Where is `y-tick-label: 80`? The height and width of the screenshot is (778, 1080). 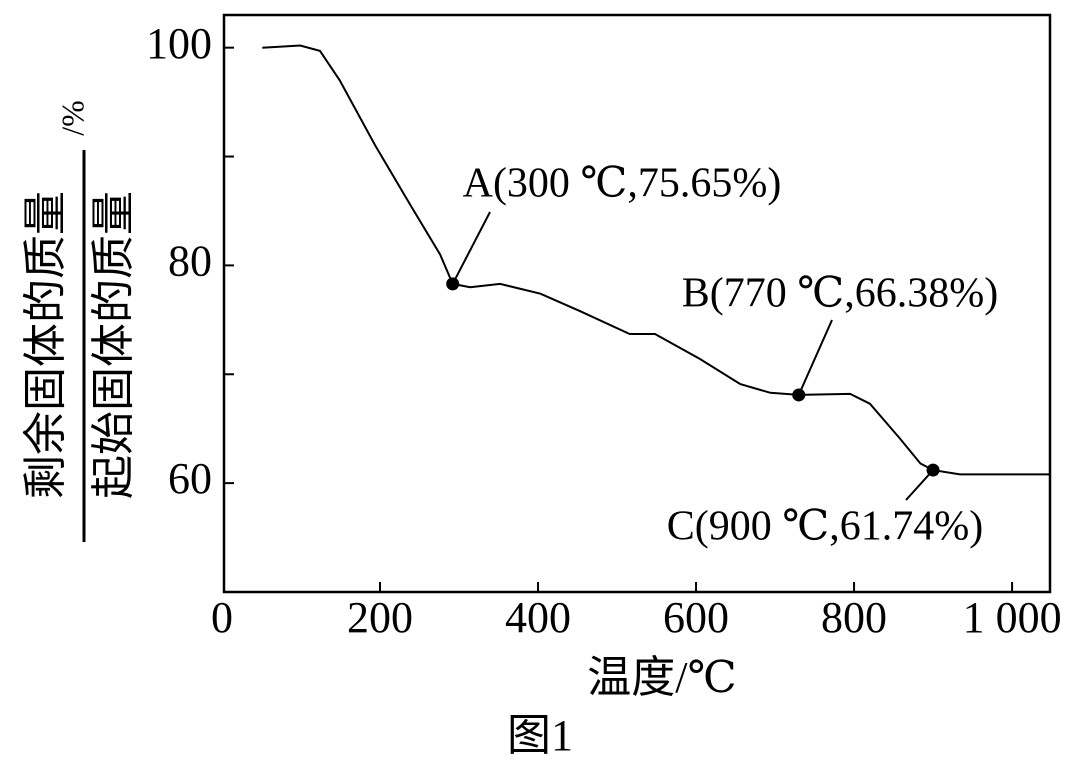 y-tick-label: 80 is located at coordinates (190, 260).